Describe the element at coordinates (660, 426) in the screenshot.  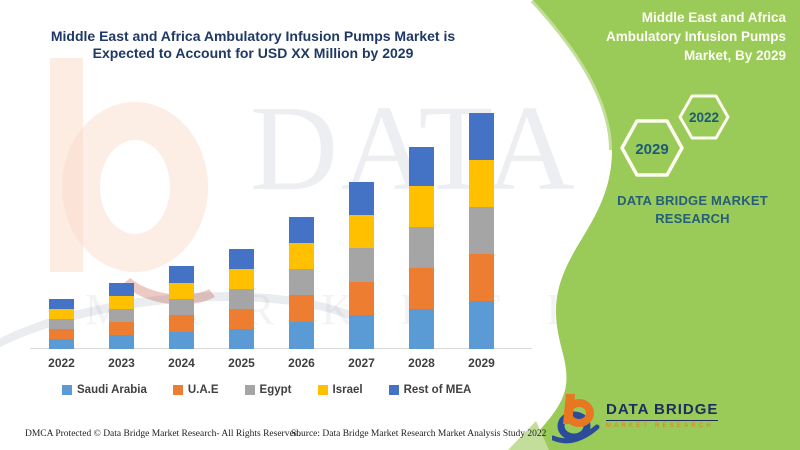
I see `logo-tagline: MARKET RESEARCH` at that location.